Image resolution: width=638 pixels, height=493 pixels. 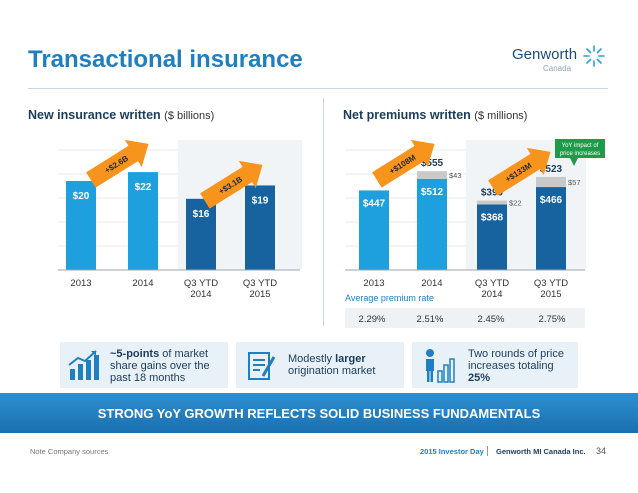 I want to click on nwi-growth-arrow-2-shape, so click(x=231, y=184).